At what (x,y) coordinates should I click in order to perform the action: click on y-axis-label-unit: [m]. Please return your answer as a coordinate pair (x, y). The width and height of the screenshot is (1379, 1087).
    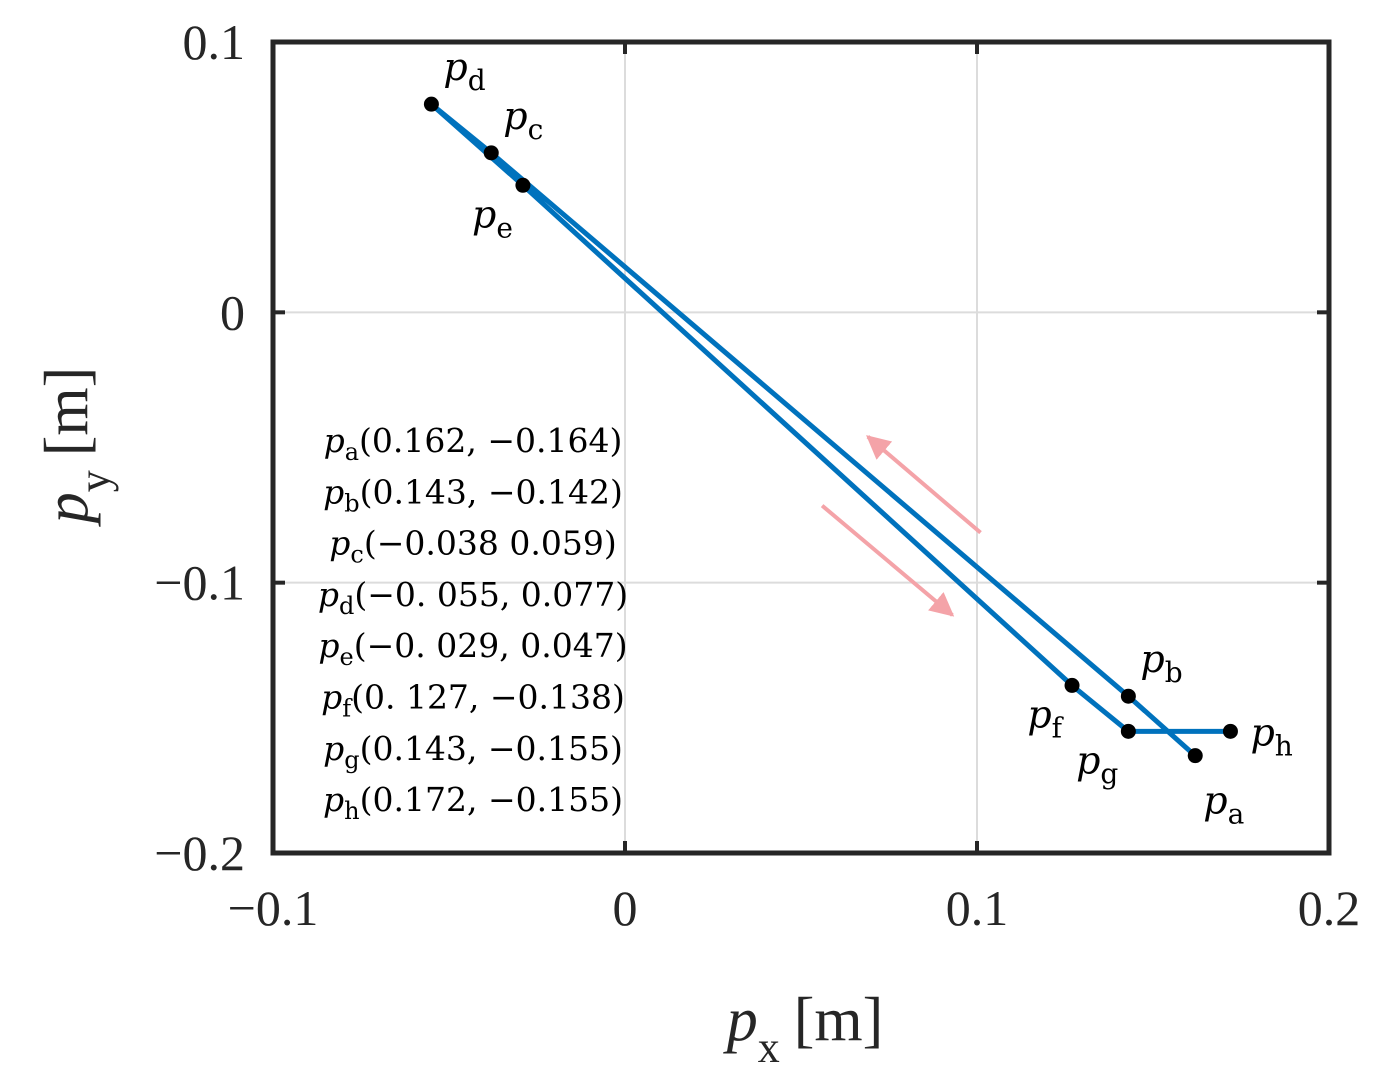
    Looking at the image, I should click on (67, 412).